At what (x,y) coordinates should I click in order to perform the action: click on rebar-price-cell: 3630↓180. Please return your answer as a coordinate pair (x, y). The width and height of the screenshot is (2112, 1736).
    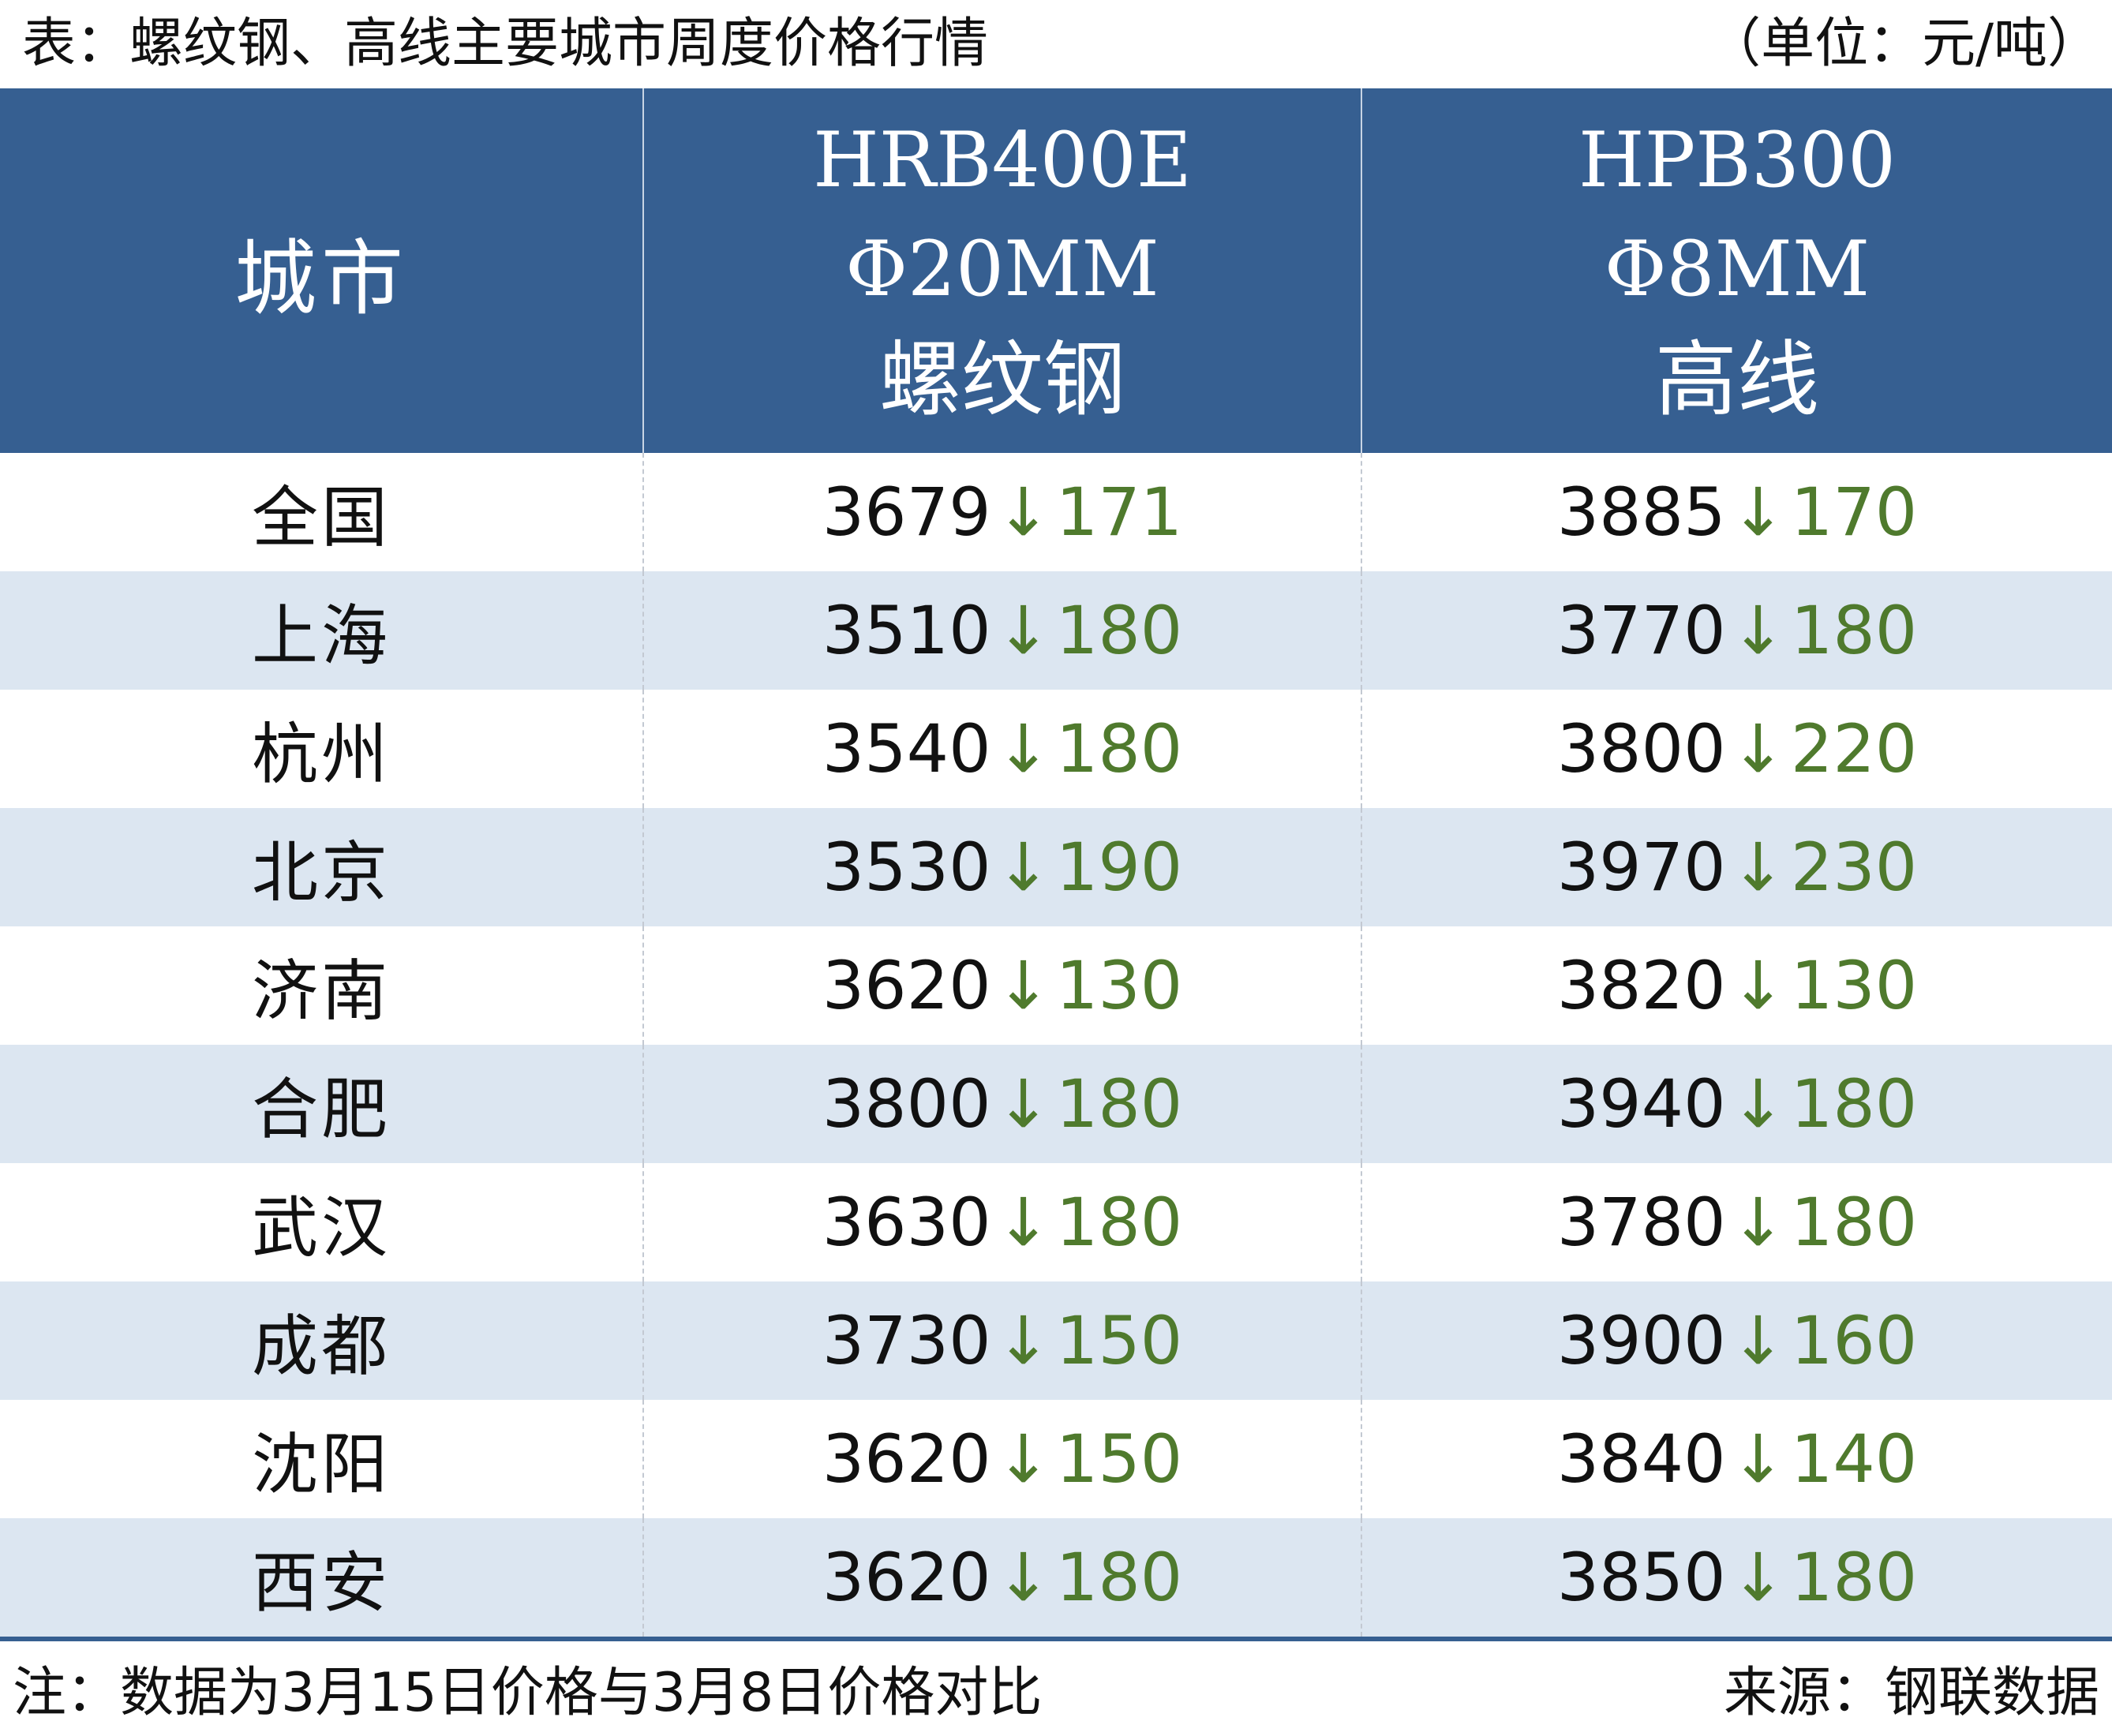
    Looking at the image, I should click on (1001, 1222).